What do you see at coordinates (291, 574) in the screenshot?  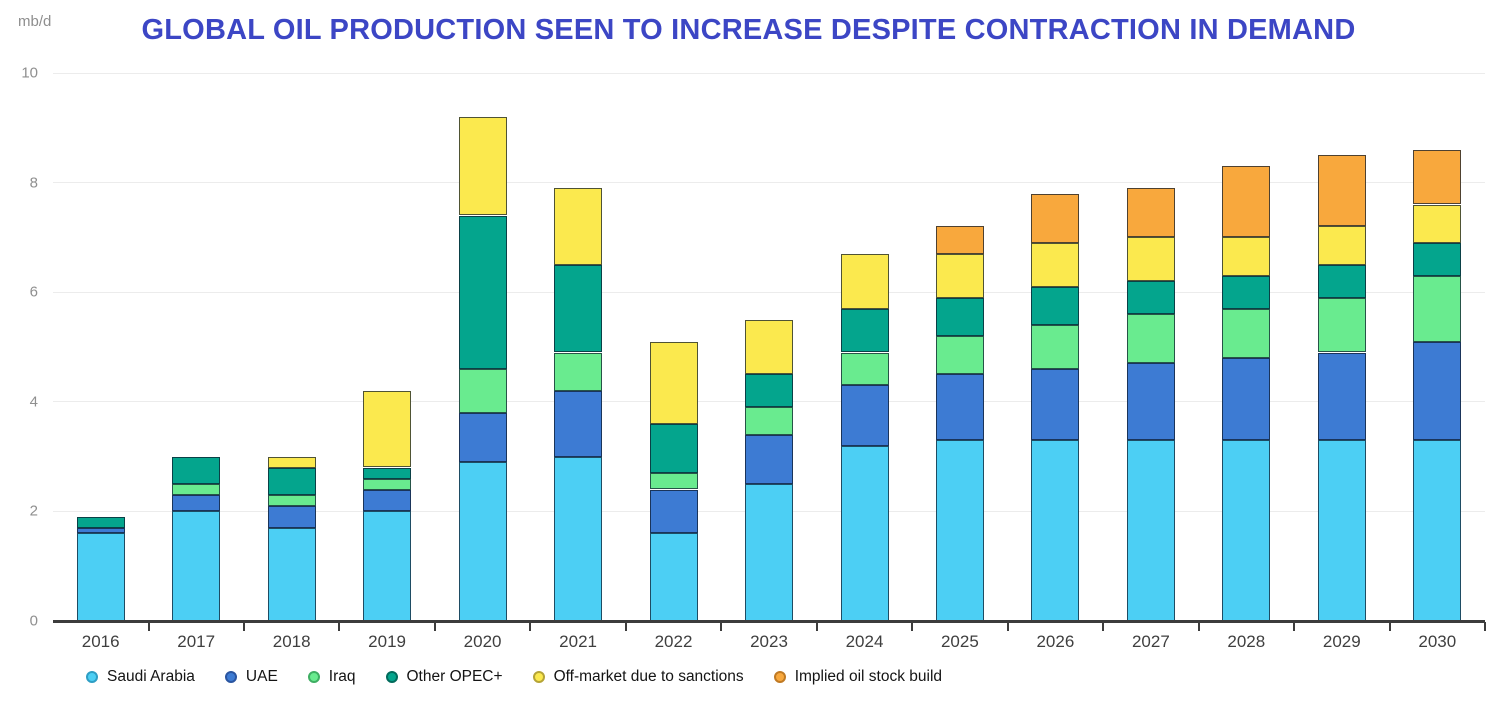 I see `bar-segment-2018-saudi-arabia` at bounding box center [291, 574].